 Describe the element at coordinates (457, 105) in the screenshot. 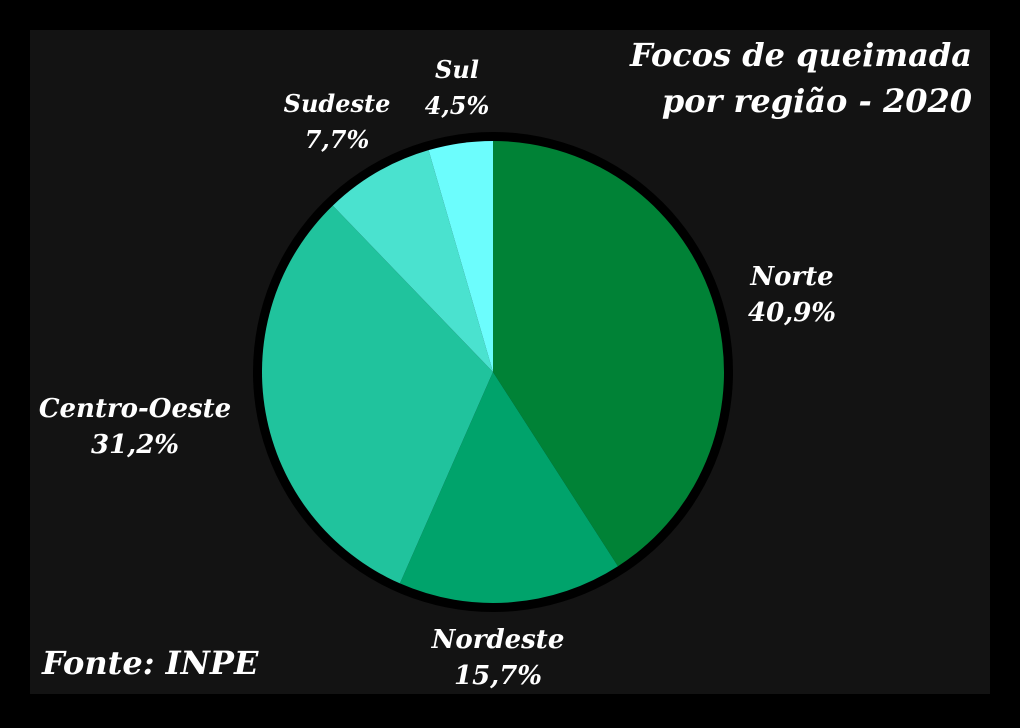

I see `slice-value-label: 4,5%` at that location.